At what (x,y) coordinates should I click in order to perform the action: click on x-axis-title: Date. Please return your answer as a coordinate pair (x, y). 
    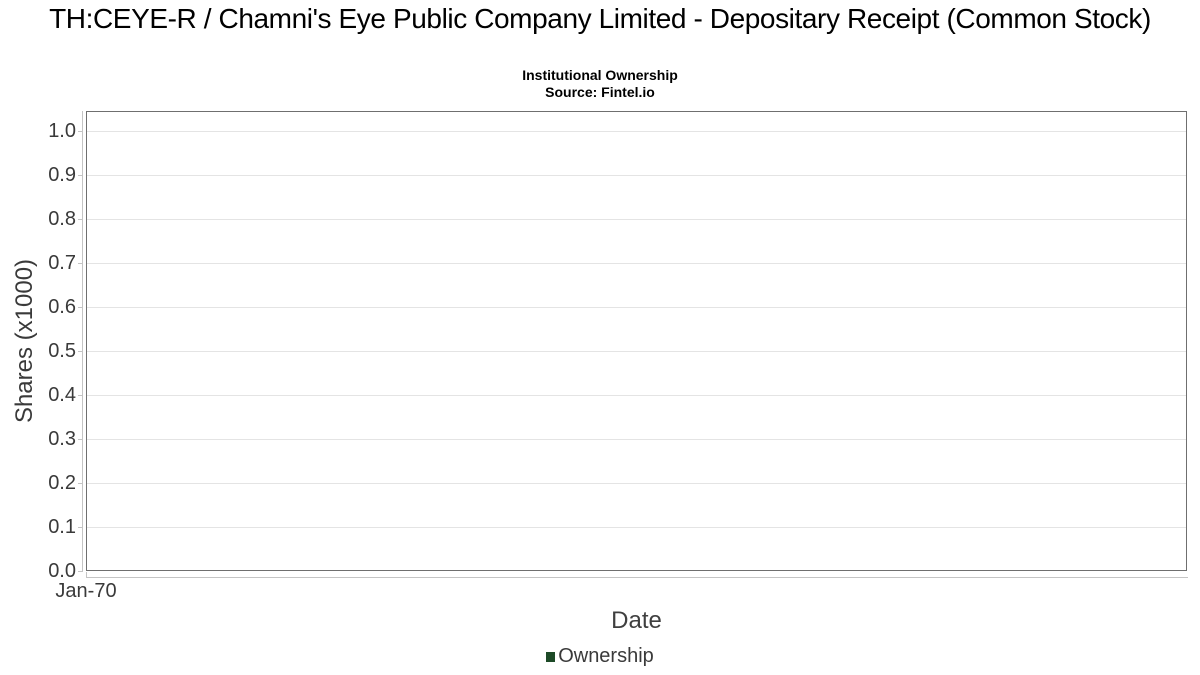
    Looking at the image, I should click on (636, 620).